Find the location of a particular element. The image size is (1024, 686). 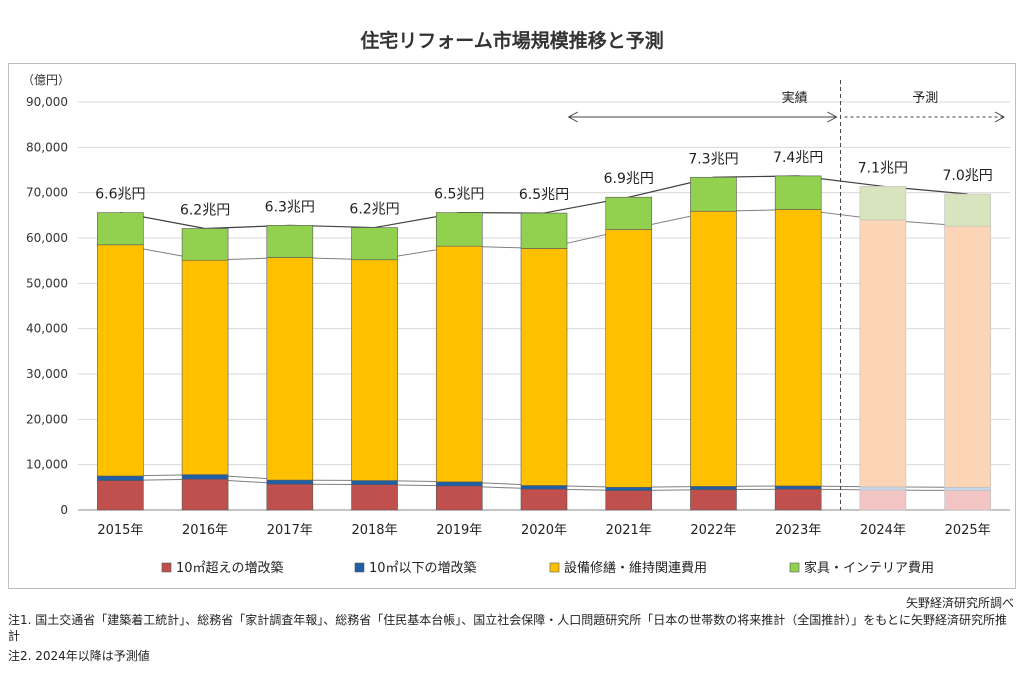

x-tick-label: 2017年 is located at coordinates (290, 530).